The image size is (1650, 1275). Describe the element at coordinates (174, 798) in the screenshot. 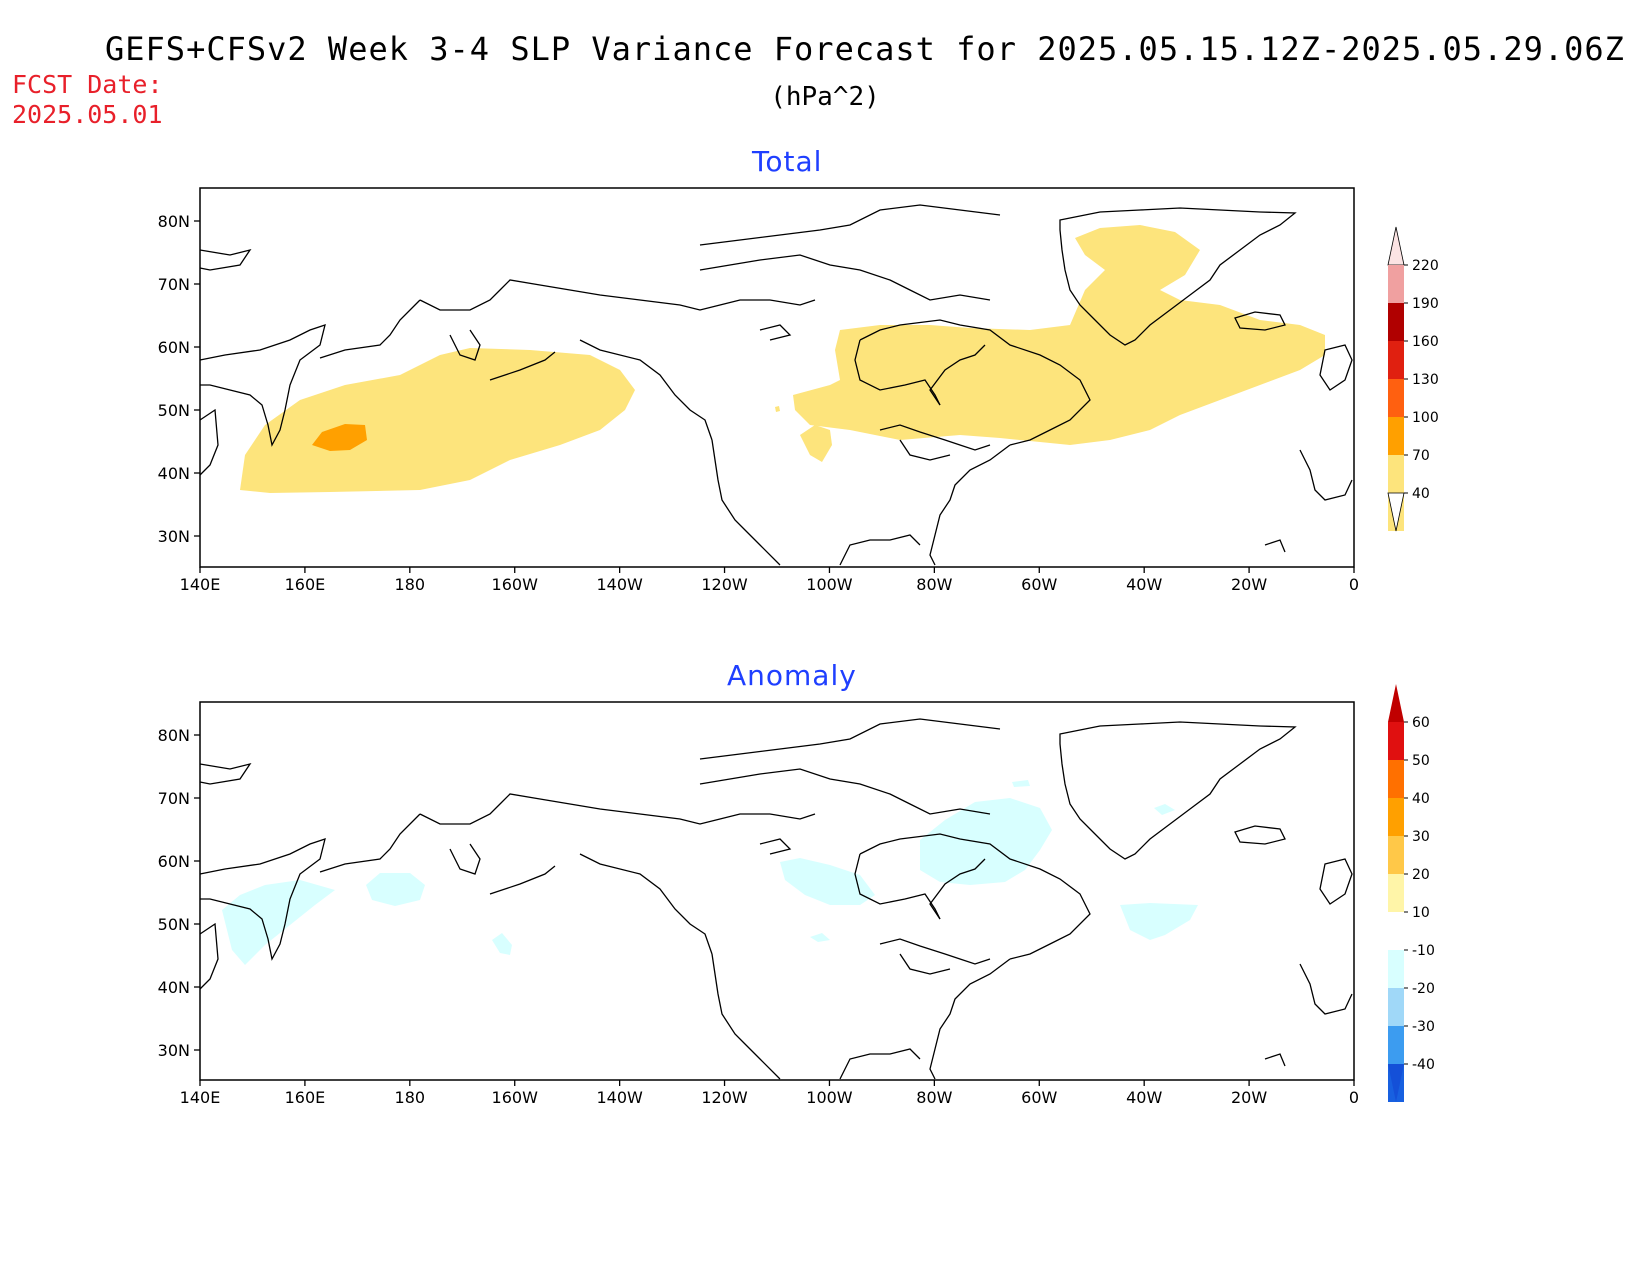

I see `anomaly-lat-label: 70N` at that location.